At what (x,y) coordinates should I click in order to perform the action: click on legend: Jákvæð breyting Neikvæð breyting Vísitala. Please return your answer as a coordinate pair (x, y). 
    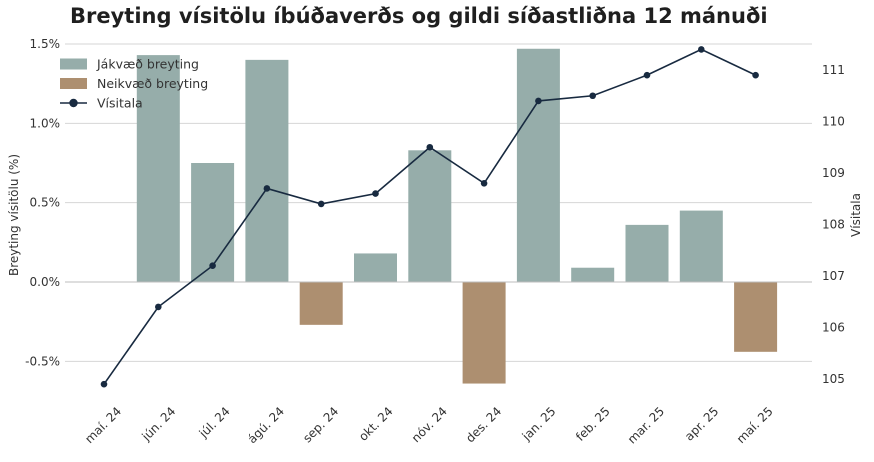
    Looking at the image, I should click on (134, 84).